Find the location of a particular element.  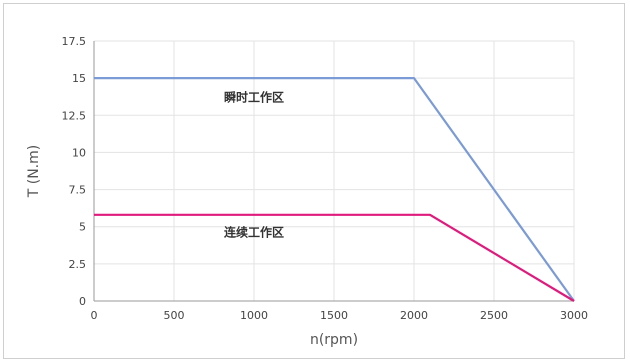

y-tick-label: 10 is located at coordinates (79, 152).